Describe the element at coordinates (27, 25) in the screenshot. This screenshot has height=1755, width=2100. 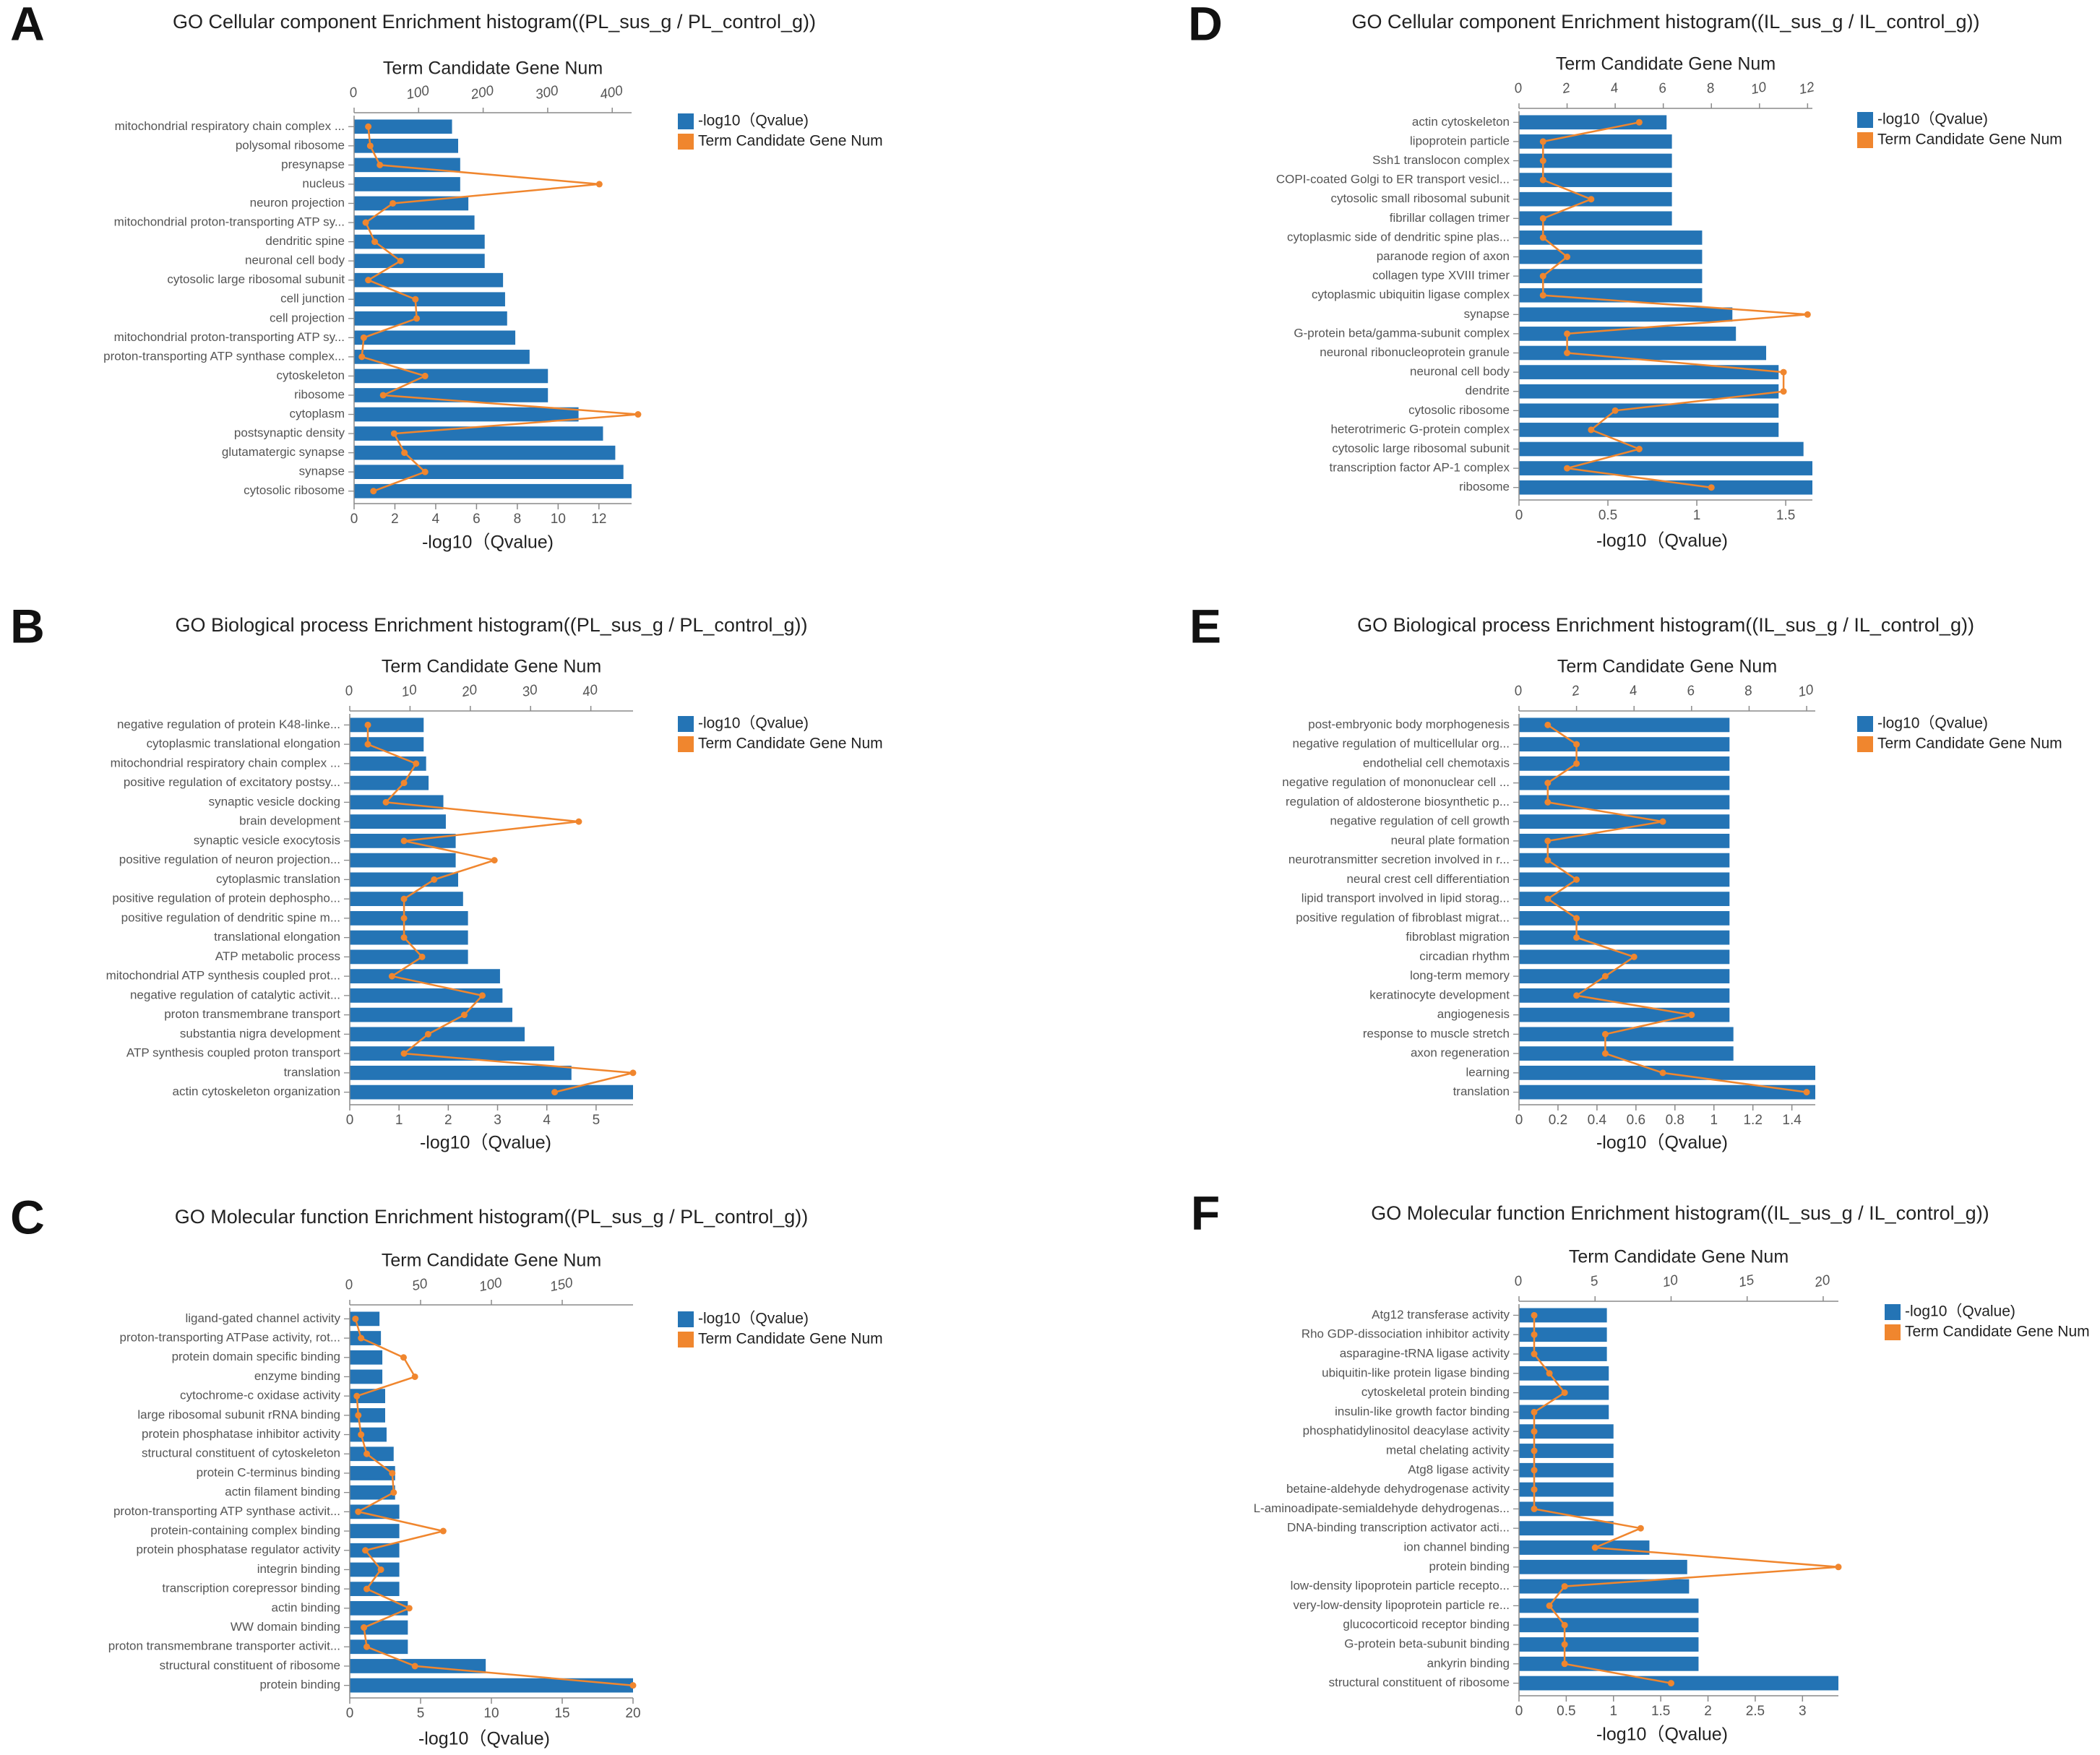
I see `panel-label: A` at that location.